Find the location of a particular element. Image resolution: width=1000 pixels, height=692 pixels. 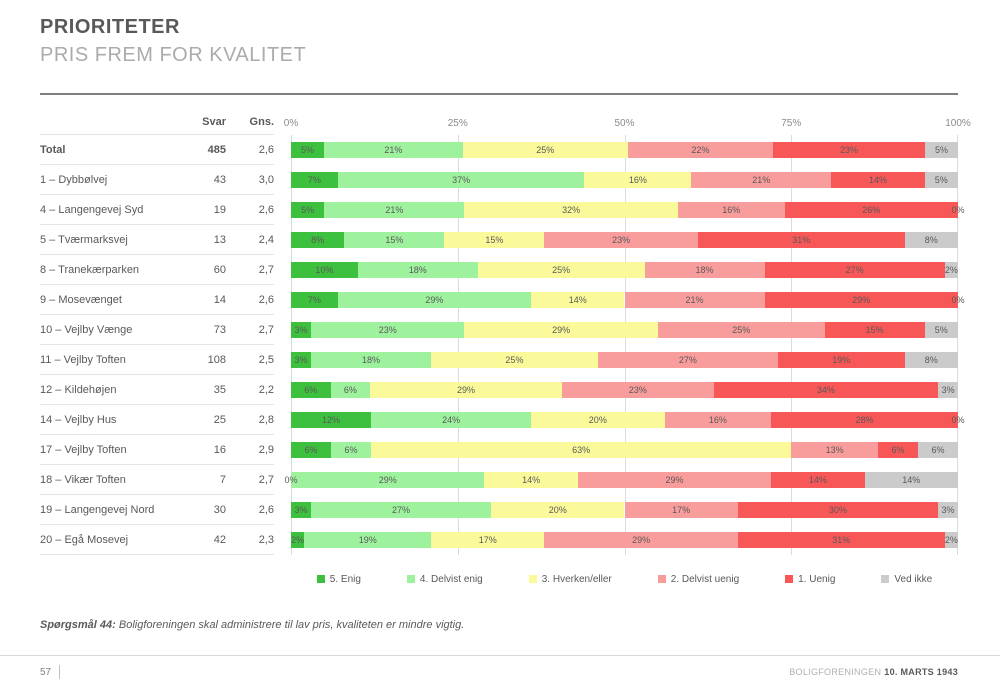

row-gns: 2,8 is located at coordinates (266, 419).